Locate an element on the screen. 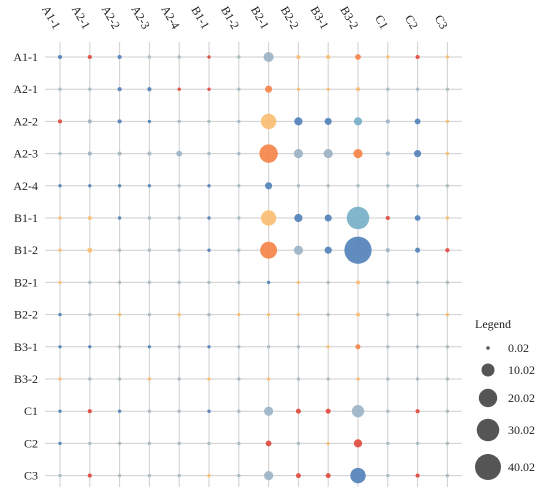 The width and height of the screenshot is (550, 497). legend-entry-label: 10.02 is located at coordinates (521, 370).